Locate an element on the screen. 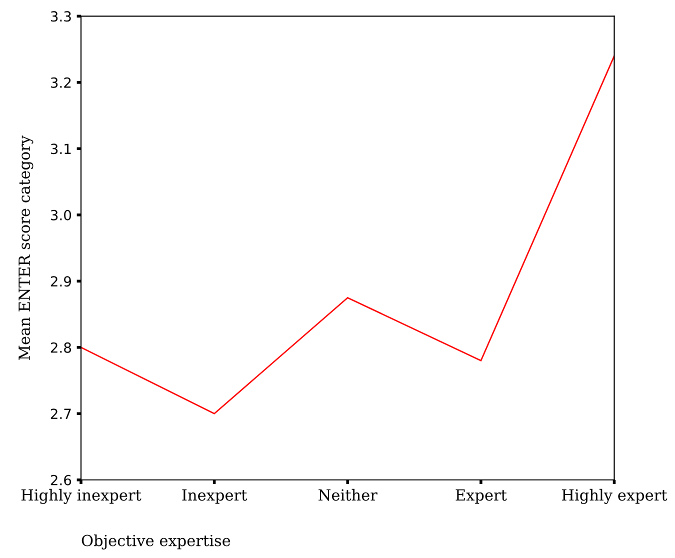 This screenshot has height=558, width=675. x-tick-label: Inexpert is located at coordinates (215, 496).